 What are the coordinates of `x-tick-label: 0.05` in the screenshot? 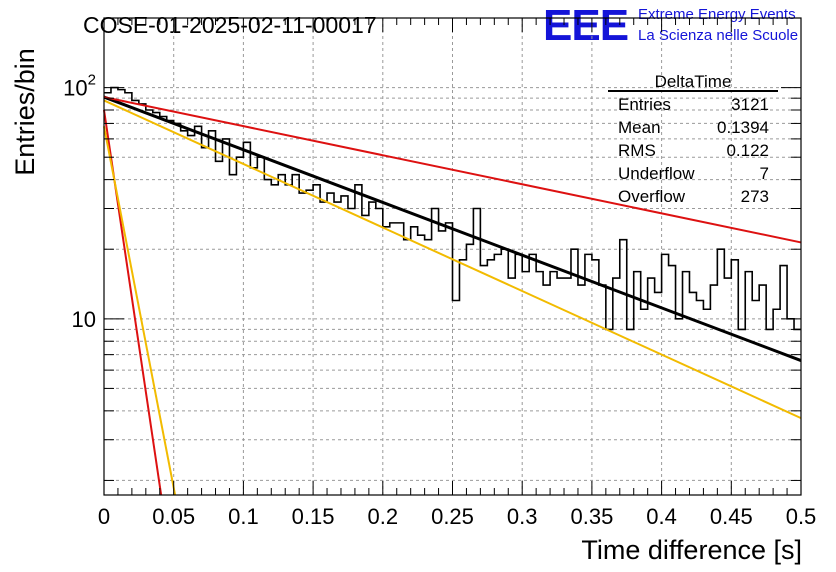 It's located at (173, 516).